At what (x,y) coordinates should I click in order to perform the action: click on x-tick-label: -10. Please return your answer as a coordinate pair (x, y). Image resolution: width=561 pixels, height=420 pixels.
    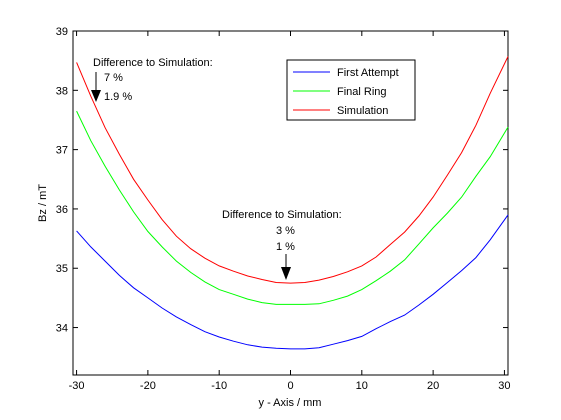
    Looking at the image, I should click on (219, 386).